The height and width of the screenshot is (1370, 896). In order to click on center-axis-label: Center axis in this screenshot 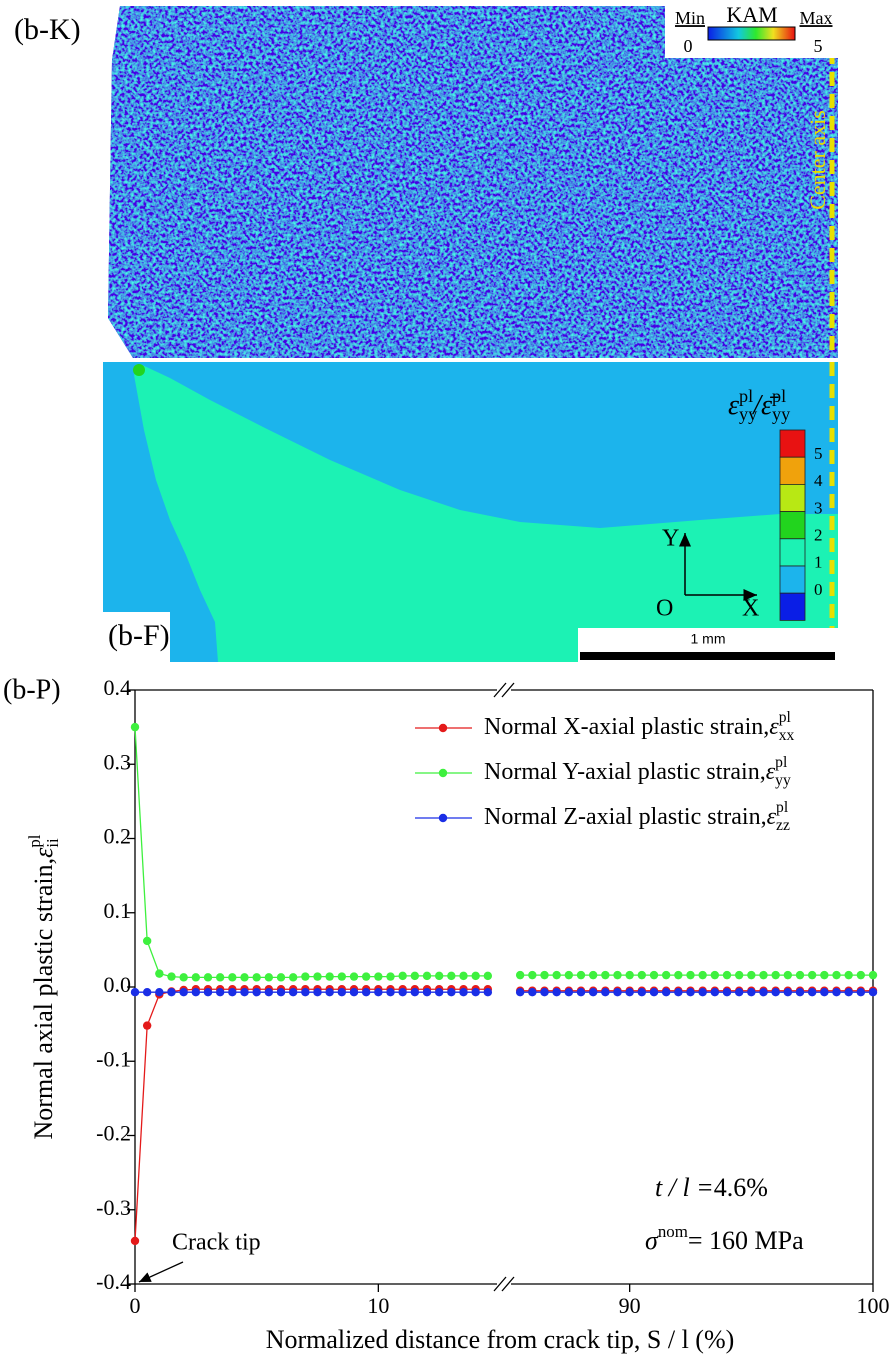, I will do `click(817, 160)`.